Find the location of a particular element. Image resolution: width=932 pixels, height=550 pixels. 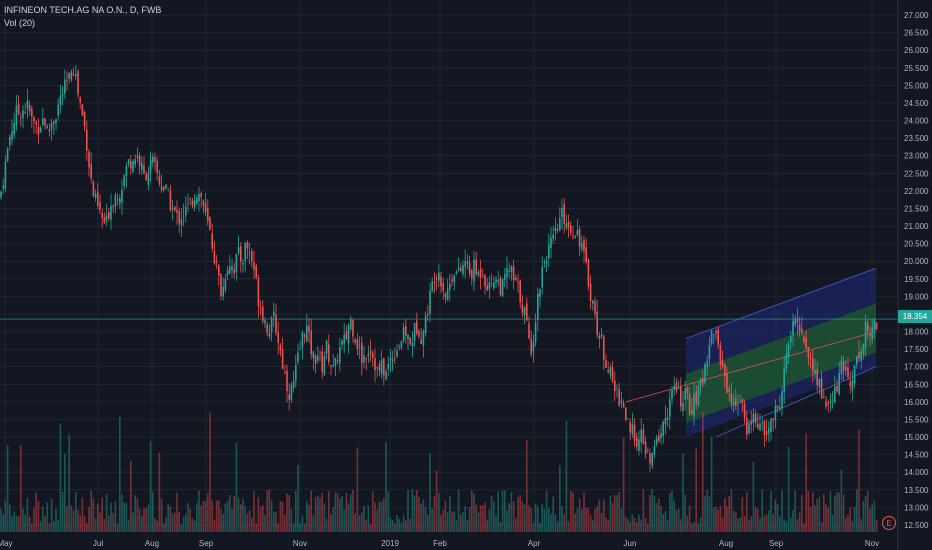

y-tick-label: 25.500 is located at coordinates (916, 68).